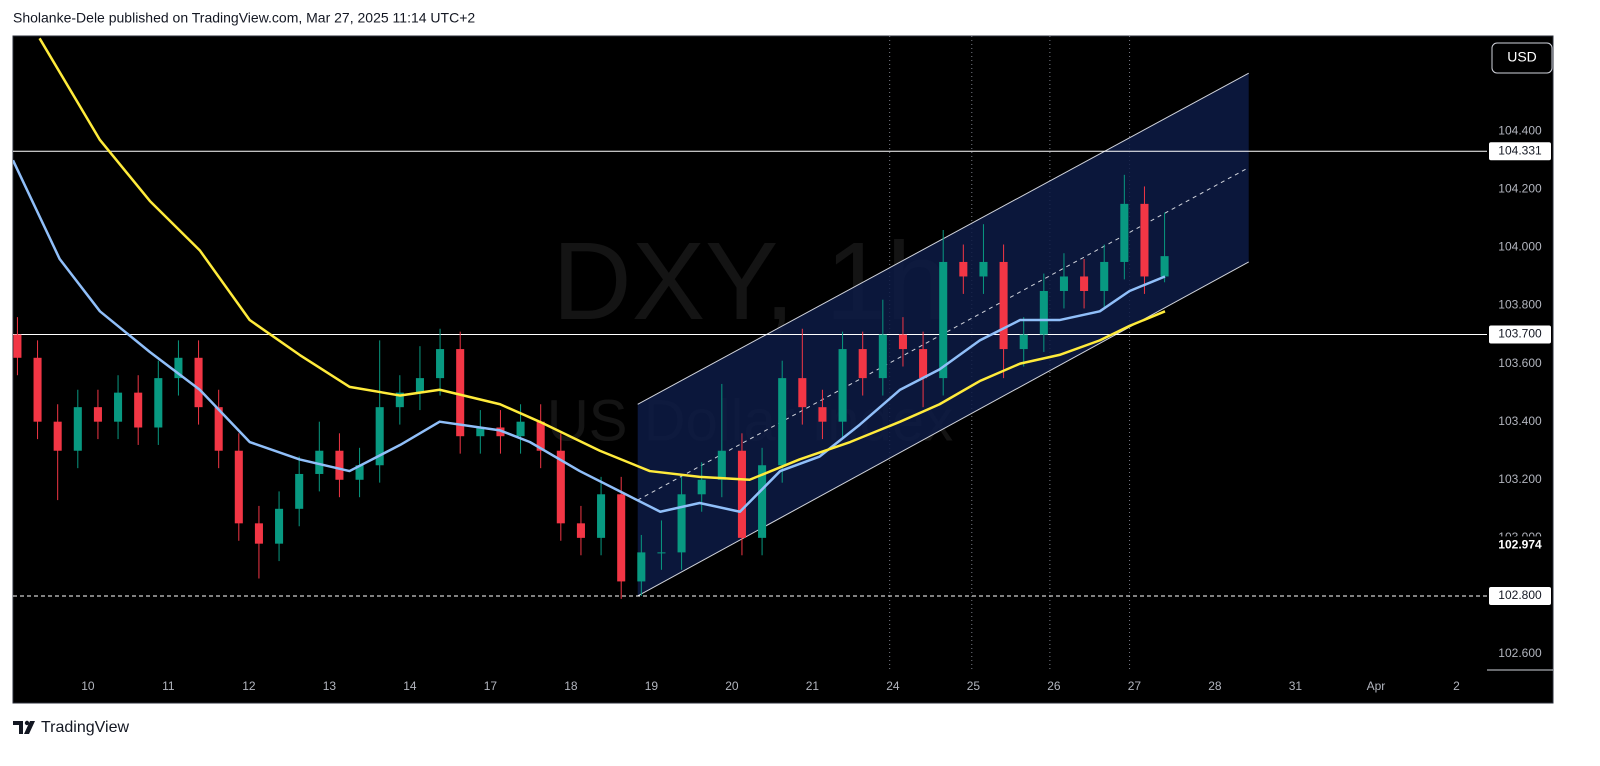 The width and height of the screenshot is (1600, 766). What do you see at coordinates (1520, 305) in the screenshot?
I see `y-tick-label: 103.800` at bounding box center [1520, 305].